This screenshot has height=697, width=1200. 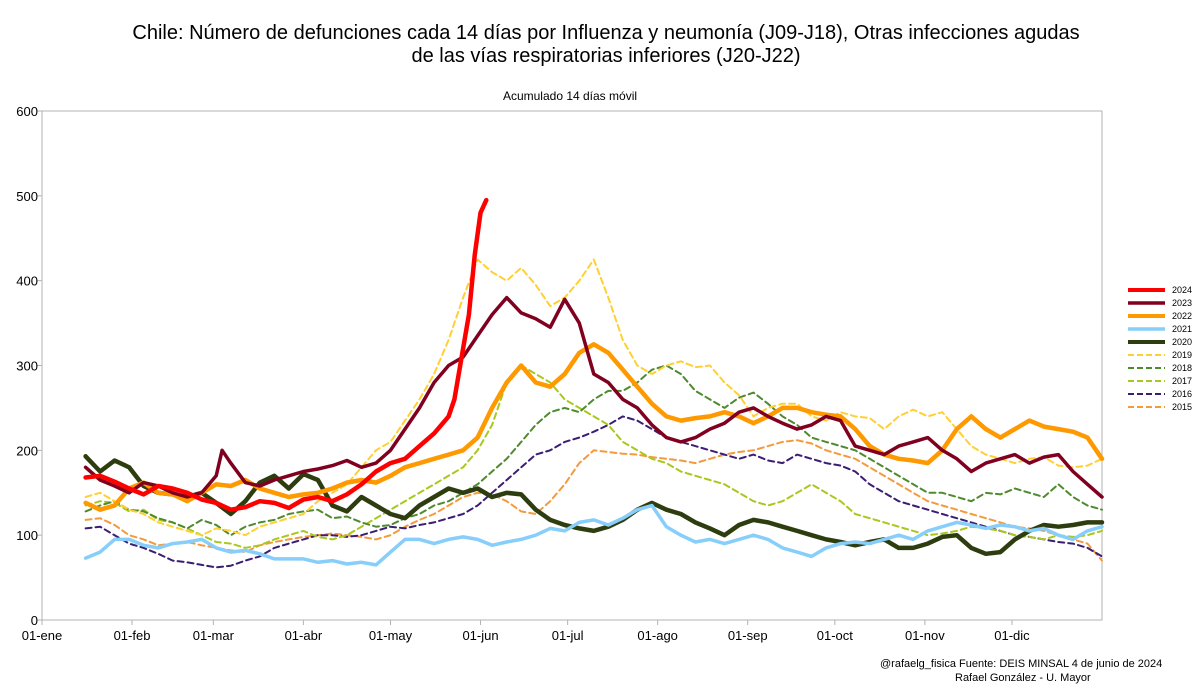 I want to click on x-tick-label: 01-feb, so click(x=132, y=635).